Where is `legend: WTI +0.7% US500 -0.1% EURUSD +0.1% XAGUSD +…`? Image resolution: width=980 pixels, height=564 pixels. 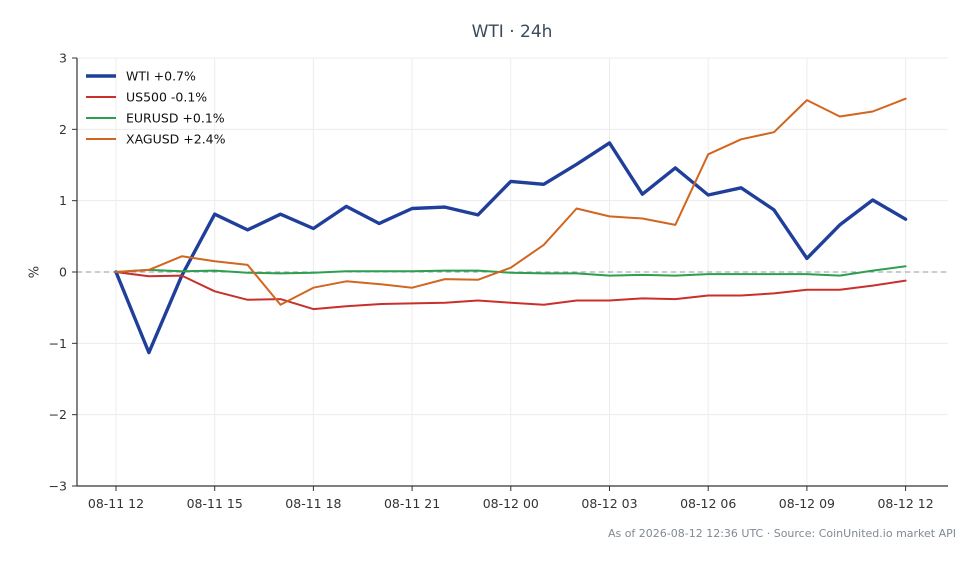 legend: WTI +0.7% US500 -0.1% EURUSD +0.1% XAGUSD +… is located at coordinates (156, 108).